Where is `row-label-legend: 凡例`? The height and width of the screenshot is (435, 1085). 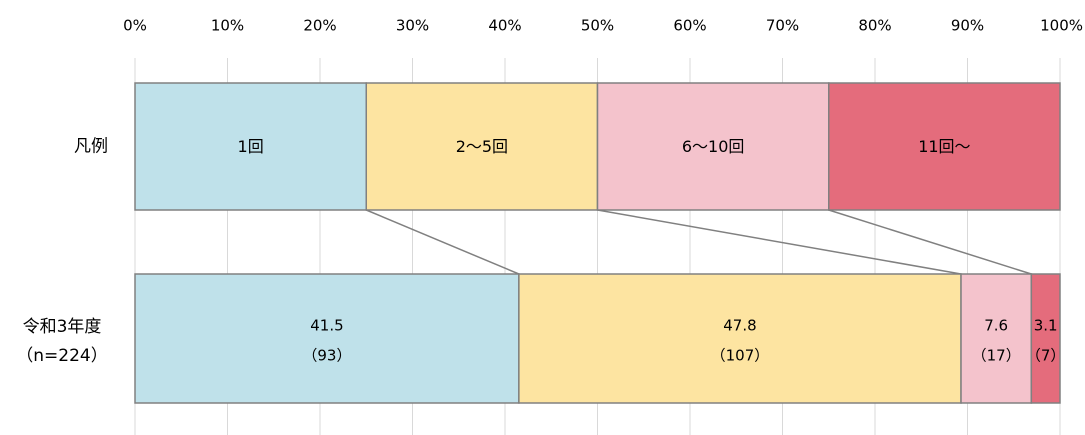
row-label-legend: 凡例 is located at coordinates (91, 147).